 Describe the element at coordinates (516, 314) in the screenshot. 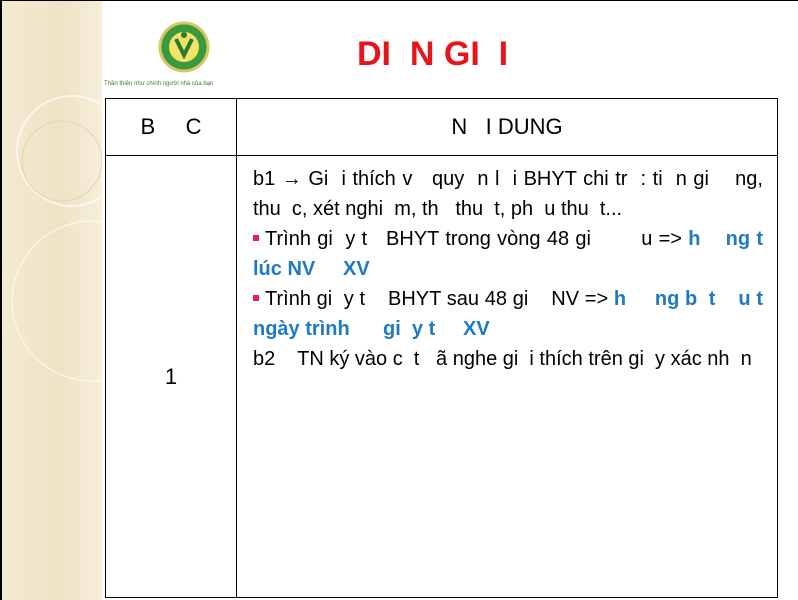

I see `emphasis-text: h ng b t u t ngày trình gi y t XV` at that location.